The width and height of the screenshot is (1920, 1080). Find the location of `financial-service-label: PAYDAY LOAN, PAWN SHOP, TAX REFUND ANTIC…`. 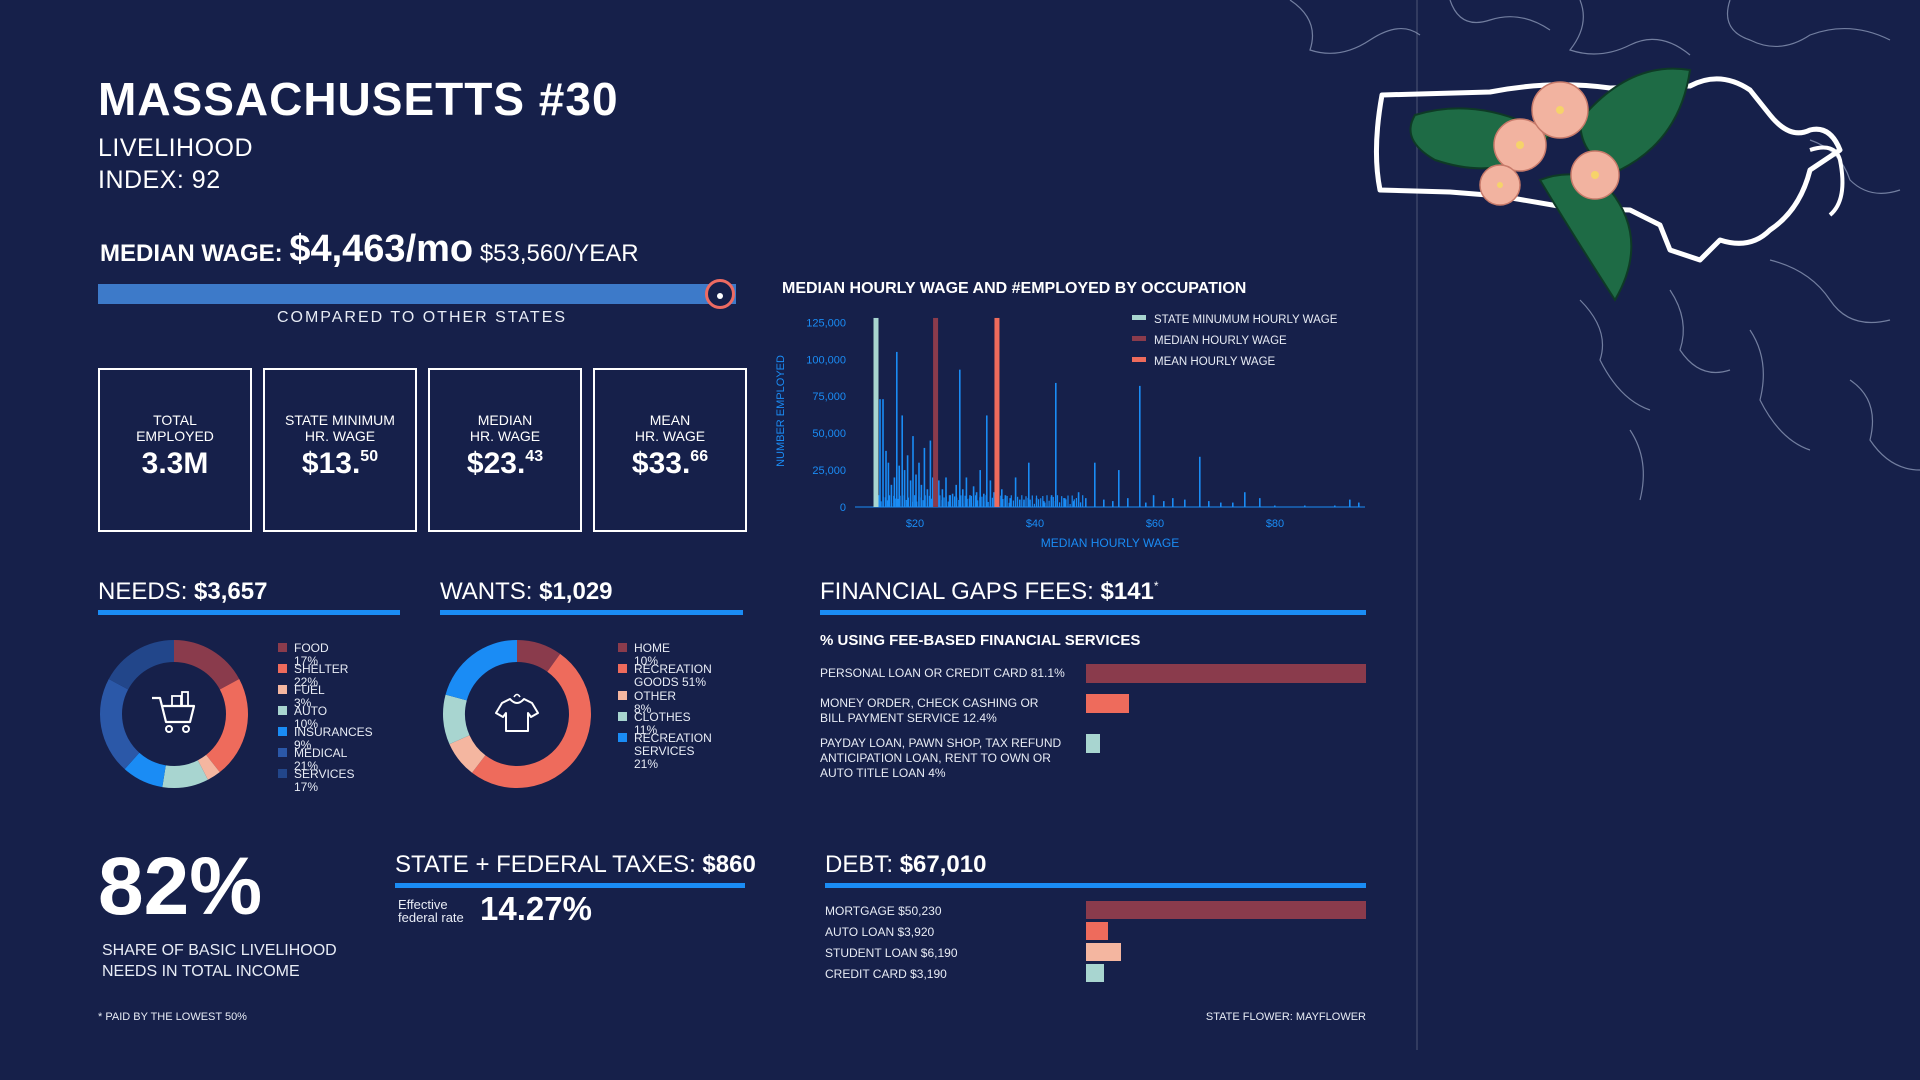

financial-service-label: PAYDAY LOAN, PAWN SHOP, TAX REFUND ANTIC… is located at coordinates (941, 758).